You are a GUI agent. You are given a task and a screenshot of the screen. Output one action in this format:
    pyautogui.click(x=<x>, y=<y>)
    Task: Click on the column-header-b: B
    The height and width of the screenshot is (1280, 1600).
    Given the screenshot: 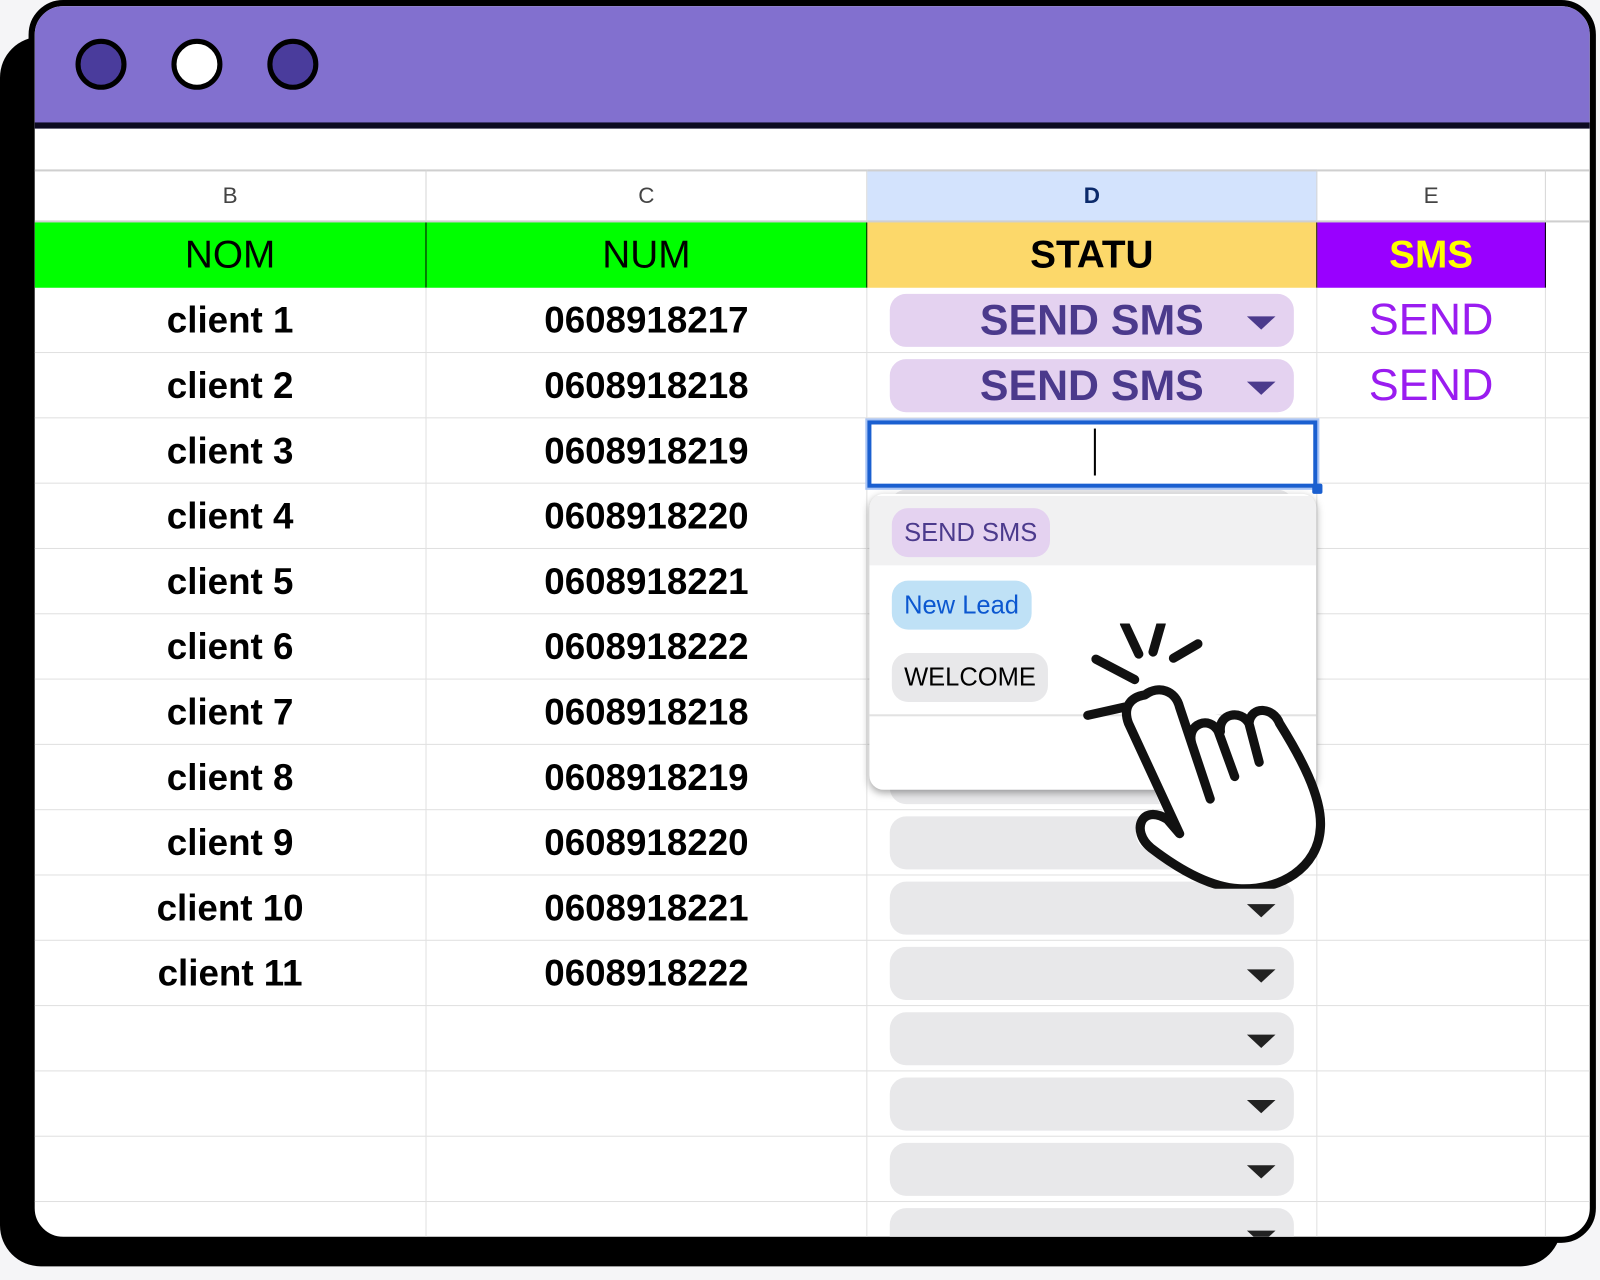 What is the action you would take?
    pyautogui.click(x=230, y=196)
    